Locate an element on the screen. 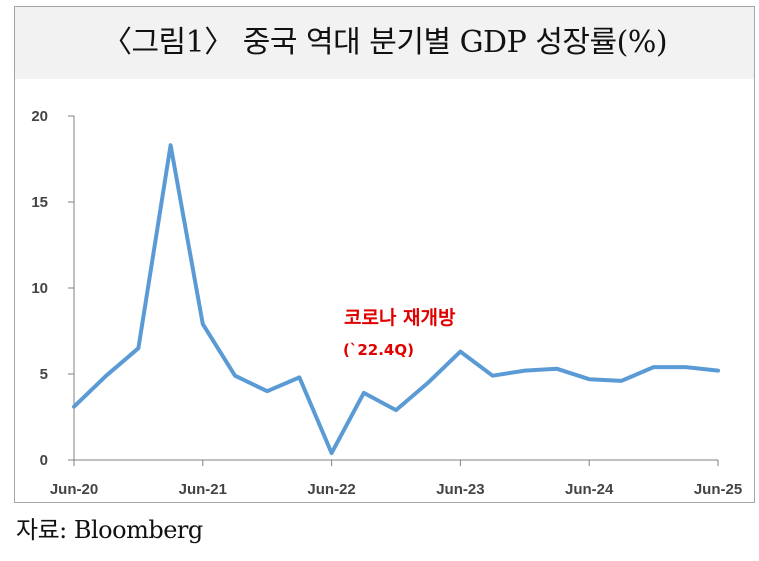 This screenshot has height=561, width=759. y-tick-label: 20 is located at coordinates (39, 116).